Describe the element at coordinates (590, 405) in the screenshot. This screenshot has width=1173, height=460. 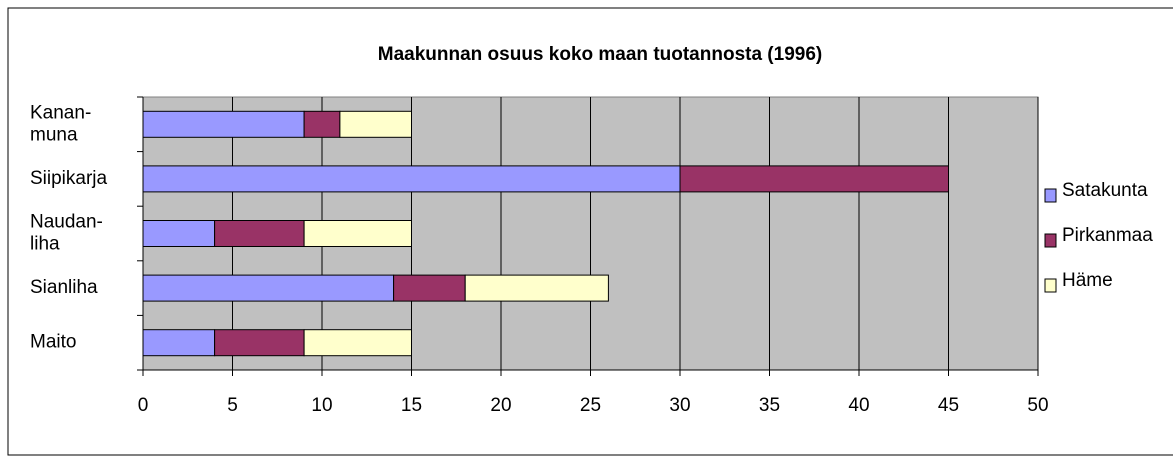
I see `x-tick-label: 25` at that location.